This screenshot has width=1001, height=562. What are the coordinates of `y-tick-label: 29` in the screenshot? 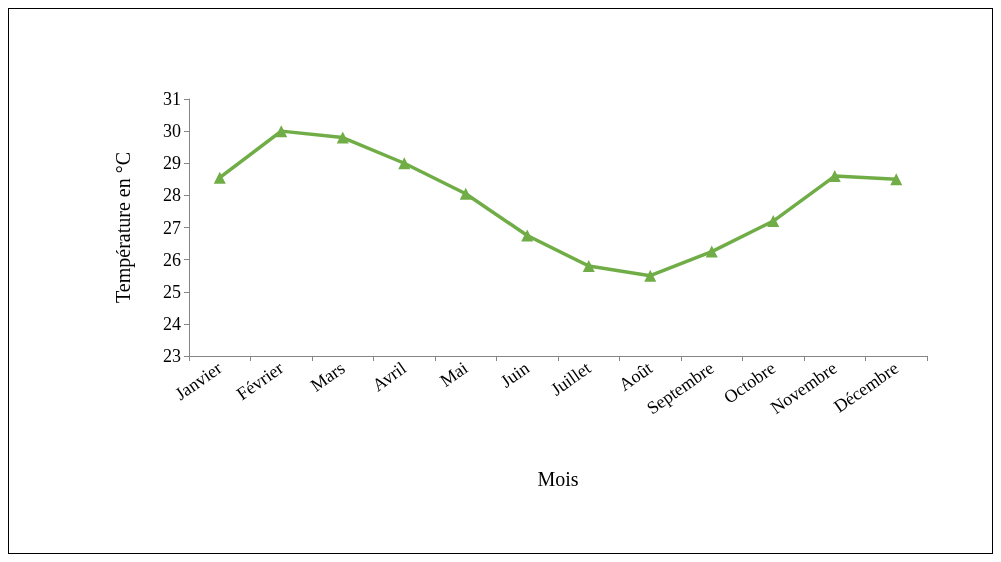 It's located at (172, 163).